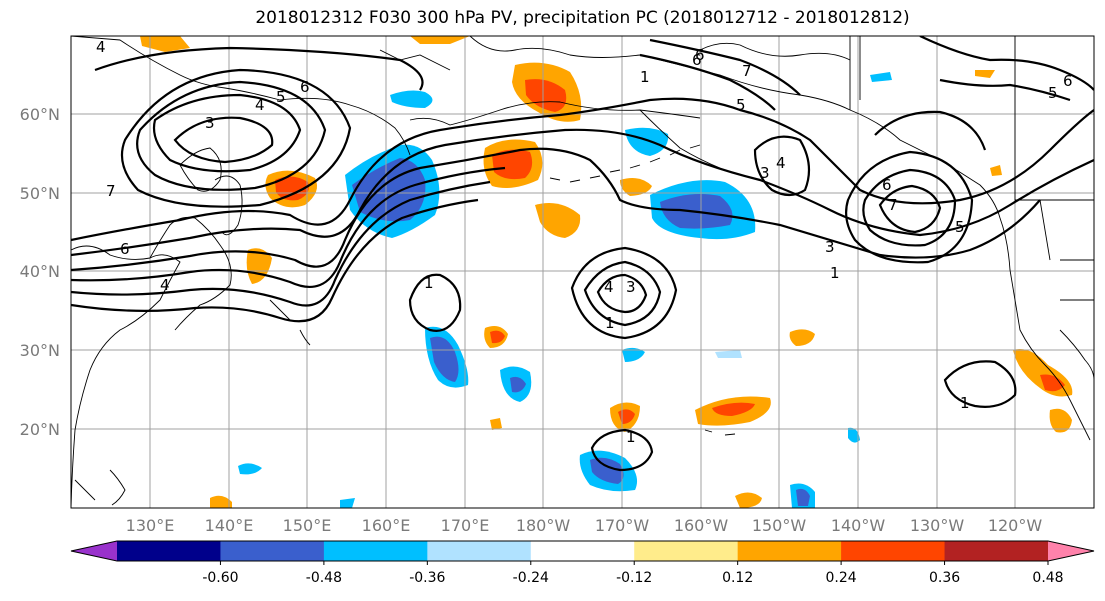 The width and height of the screenshot is (1105, 601). Describe the element at coordinates (220, 578) in the screenshot. I see `colorbar-tick-label: -0.60` at that location.